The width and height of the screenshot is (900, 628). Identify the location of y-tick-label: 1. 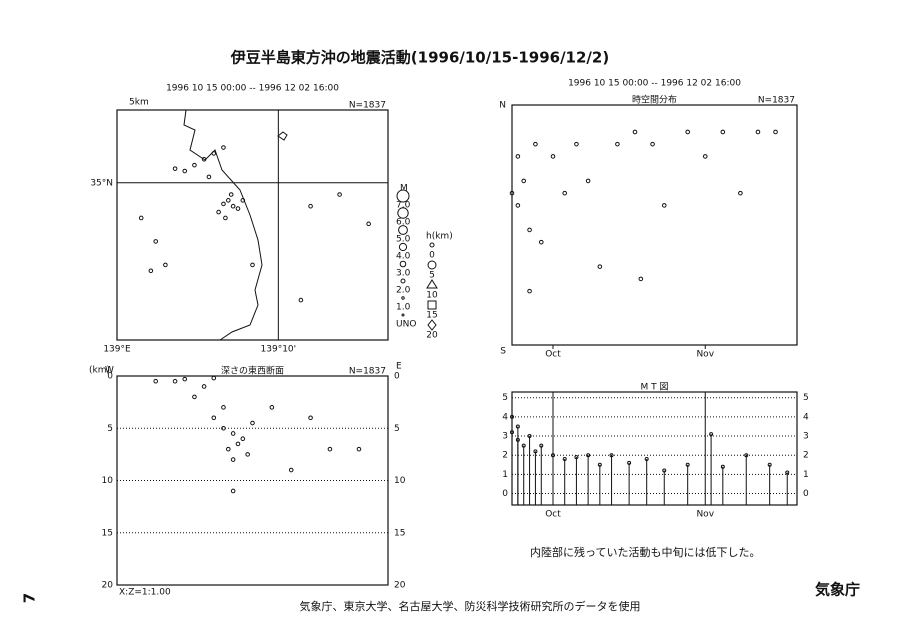
(505, 475).